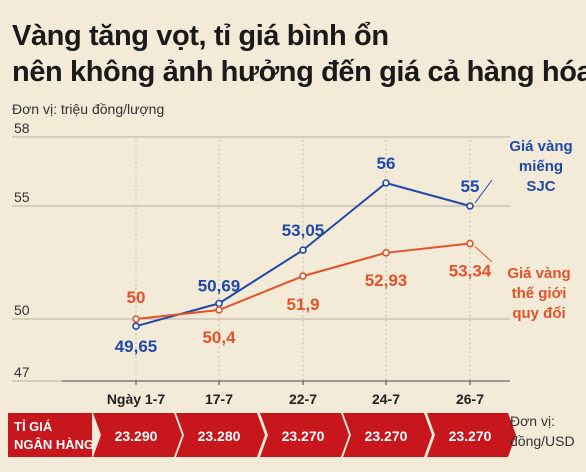 This screenshot has width=586, height=472. Describe the element at coordinates (542, 441) in the screenshot. I see `unit-label-bottom-line2: đồng/USD` at that location.